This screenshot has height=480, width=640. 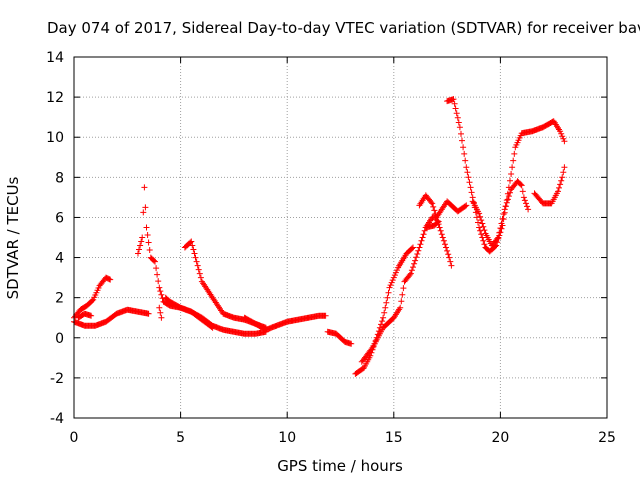 What do you see at coordinates (59, 259) in the screenshot?
I see `y-tick-label: 4` at bounding box center [59, 259].